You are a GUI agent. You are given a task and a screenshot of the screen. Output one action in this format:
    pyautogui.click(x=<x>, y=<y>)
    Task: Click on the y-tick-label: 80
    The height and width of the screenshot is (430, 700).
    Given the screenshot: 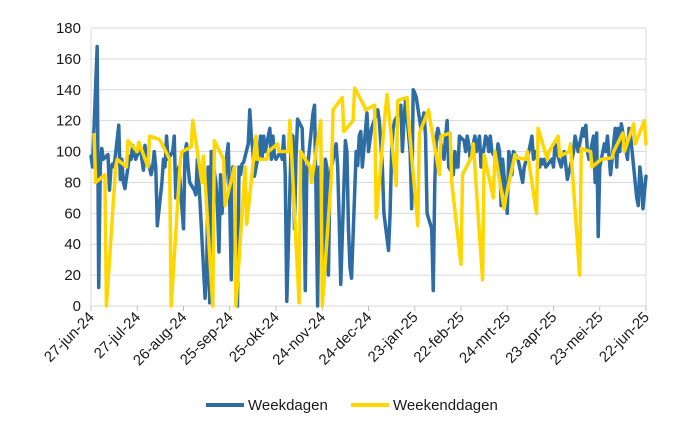 What is the action you would take?
    pyautogui.click(x=72, y=182)
    